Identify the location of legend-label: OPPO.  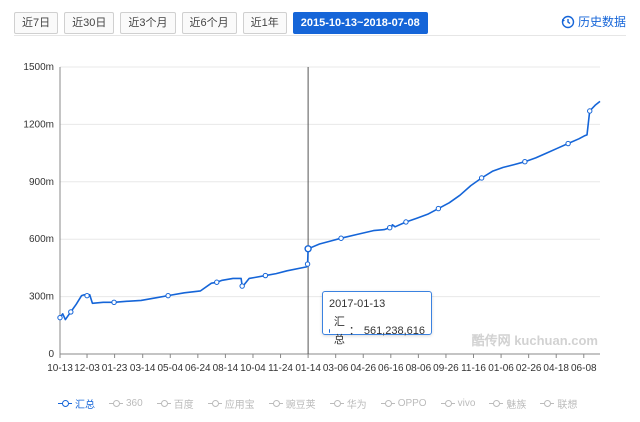
(412, 403).